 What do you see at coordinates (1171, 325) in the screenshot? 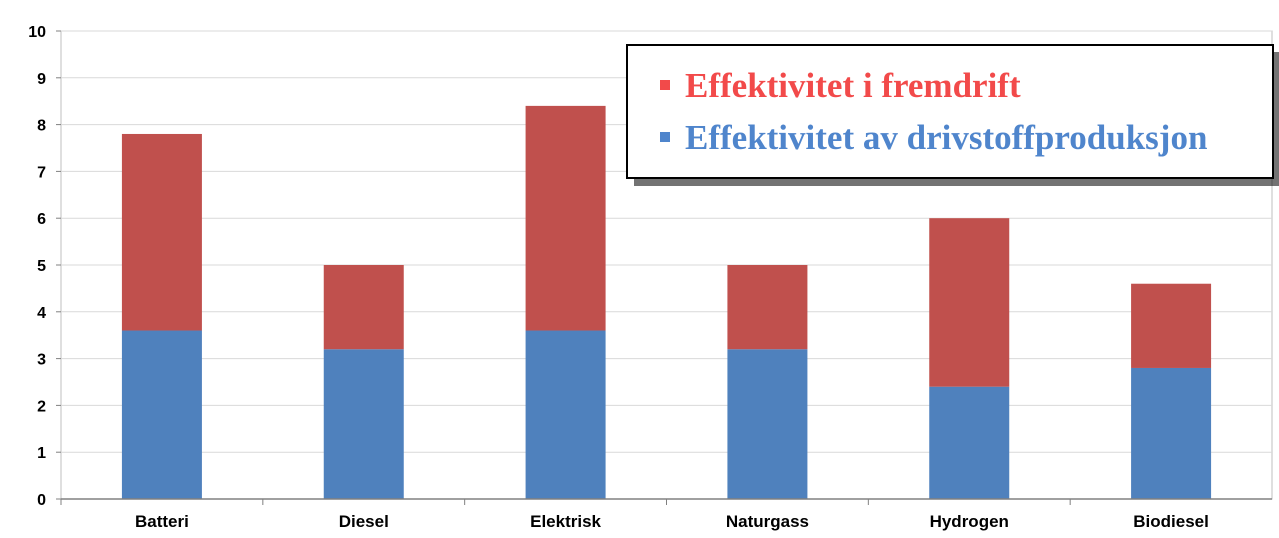
I see `bar-fremdrift-biodiesel` at bounding box center [1171, 325].